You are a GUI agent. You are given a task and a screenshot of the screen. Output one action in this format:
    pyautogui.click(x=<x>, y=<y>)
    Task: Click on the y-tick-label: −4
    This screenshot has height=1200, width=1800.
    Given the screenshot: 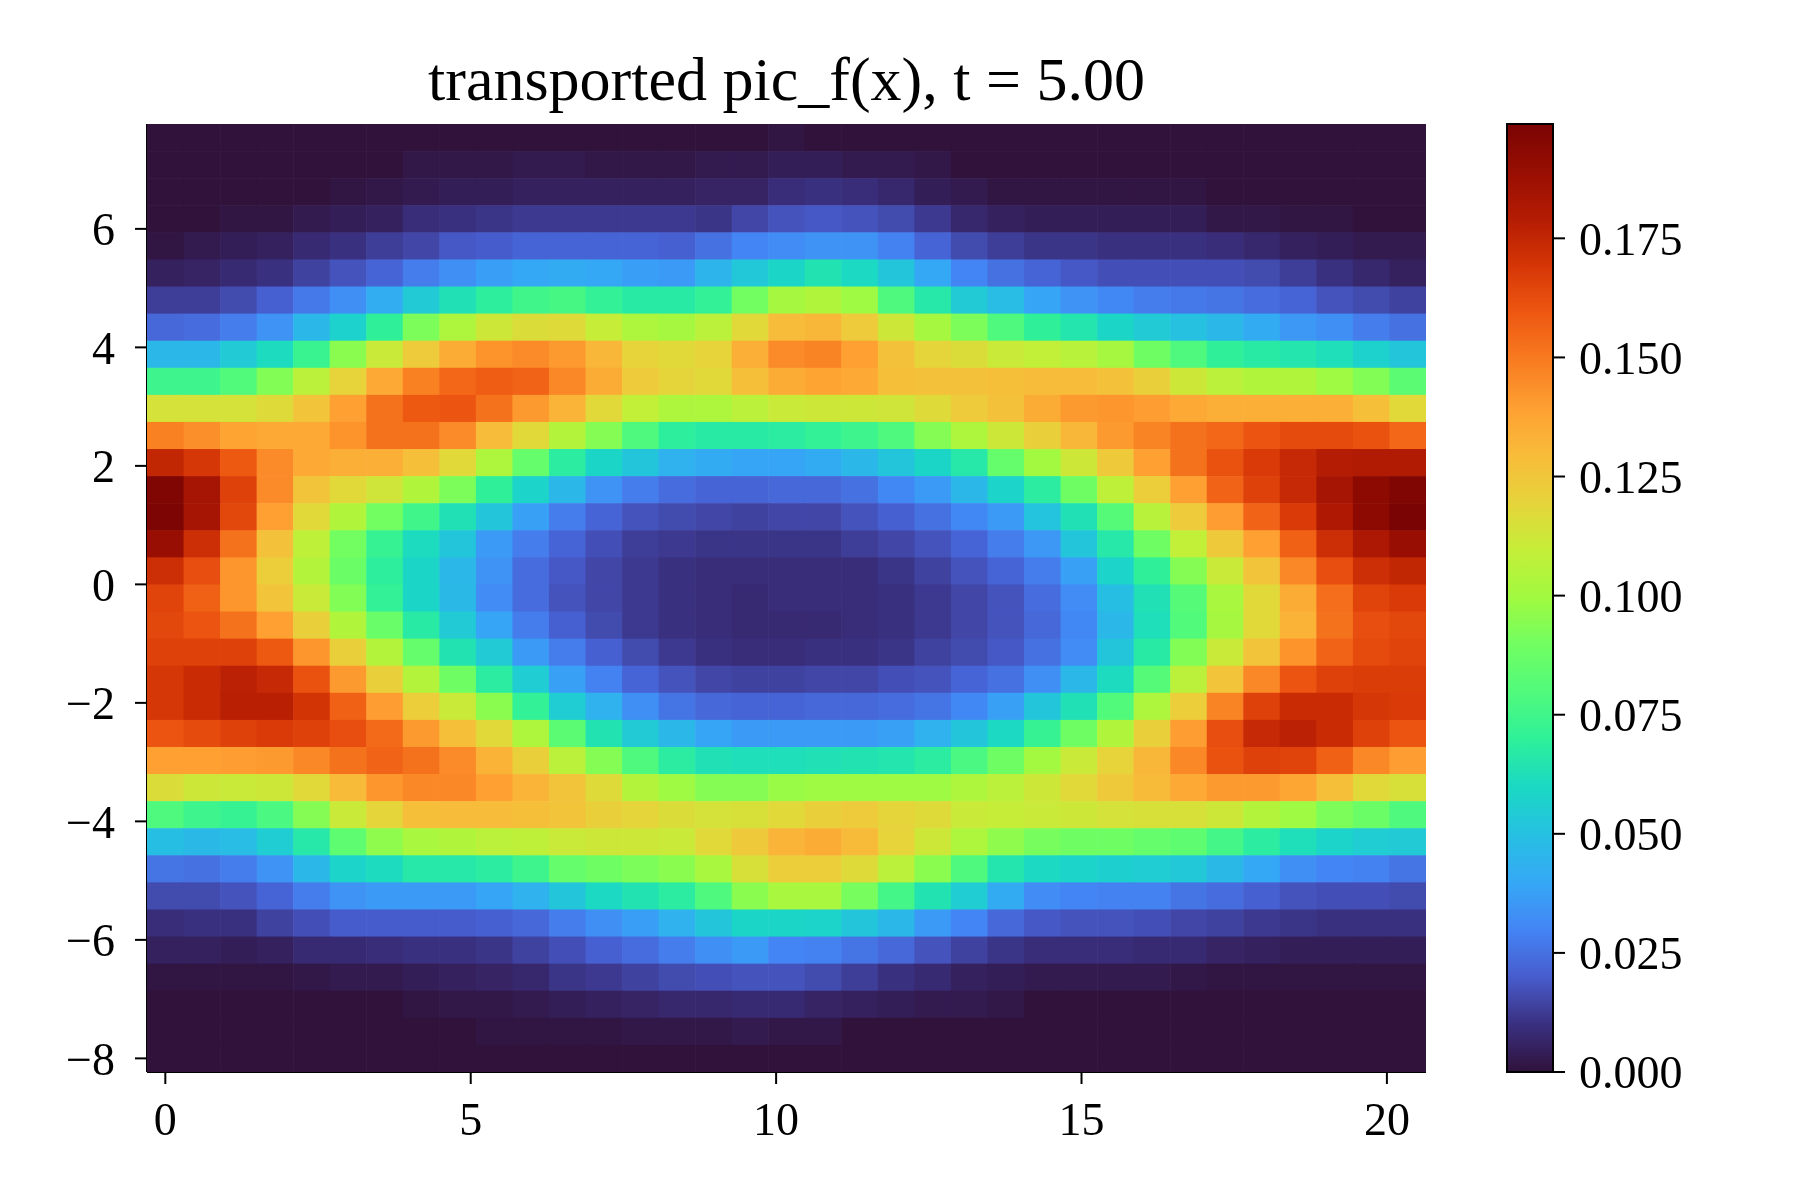 What is the action you would take?
    pyautogui.click(x=90, y=822)
    